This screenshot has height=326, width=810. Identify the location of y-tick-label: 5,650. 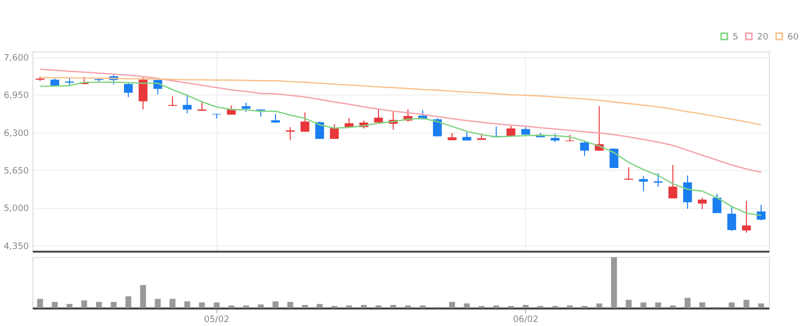
(17, 171).